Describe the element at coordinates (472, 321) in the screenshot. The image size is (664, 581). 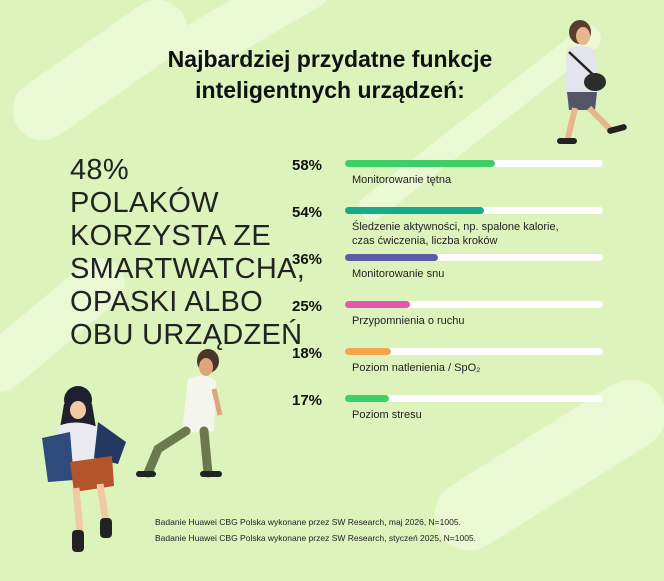
I see `category-label: Przypomnienia o ruchu` at that location.